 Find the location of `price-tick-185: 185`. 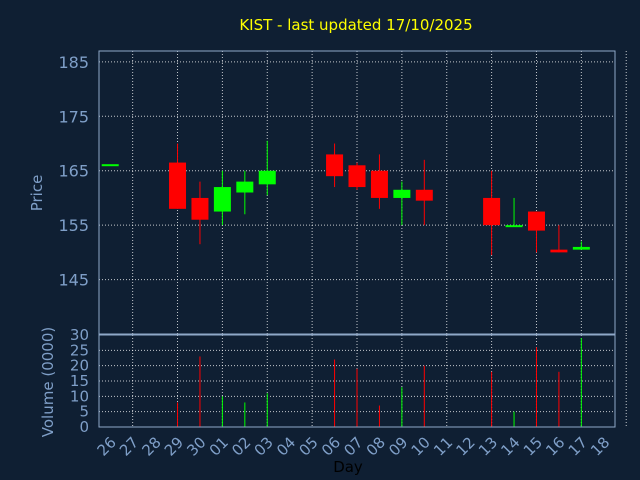

price-tick-185: 185 is located at coordinates (73, 62).